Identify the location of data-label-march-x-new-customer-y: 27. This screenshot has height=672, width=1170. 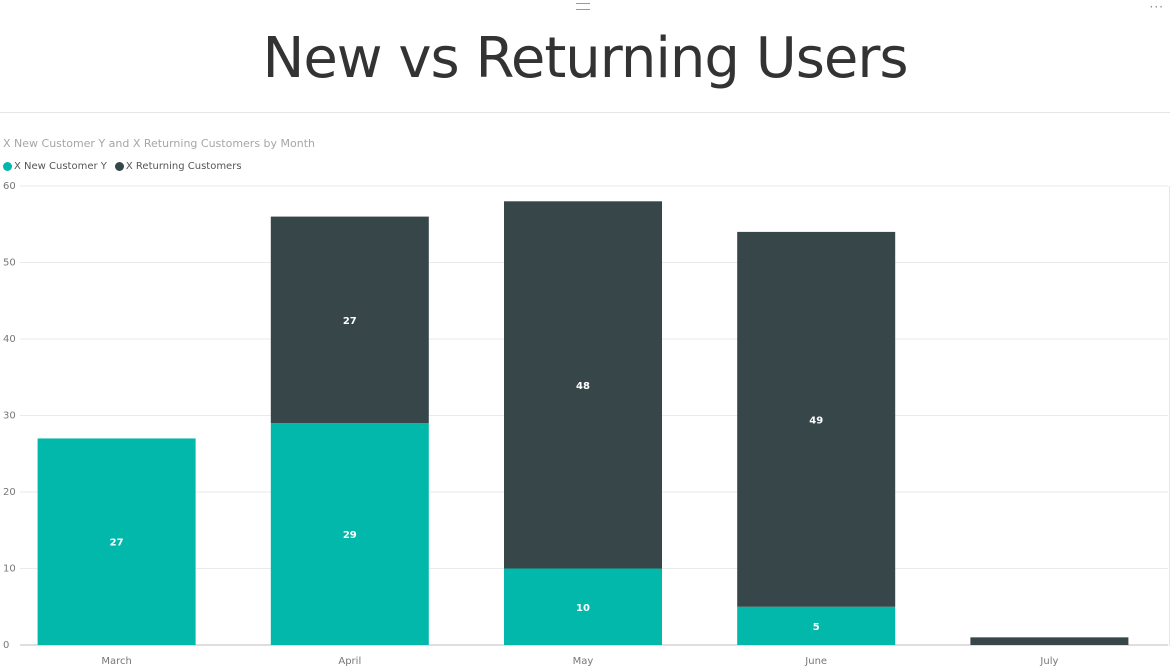
(117, 543).